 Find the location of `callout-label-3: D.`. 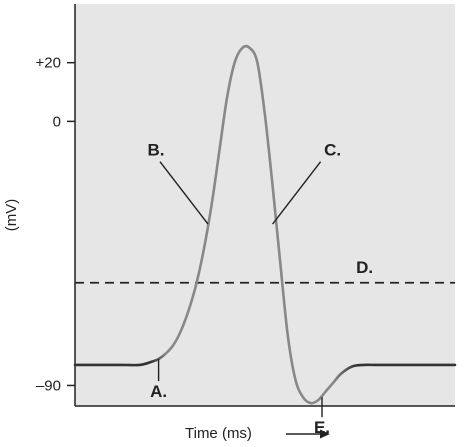

callout-label-3: D. is located at coordinates (364, 267).